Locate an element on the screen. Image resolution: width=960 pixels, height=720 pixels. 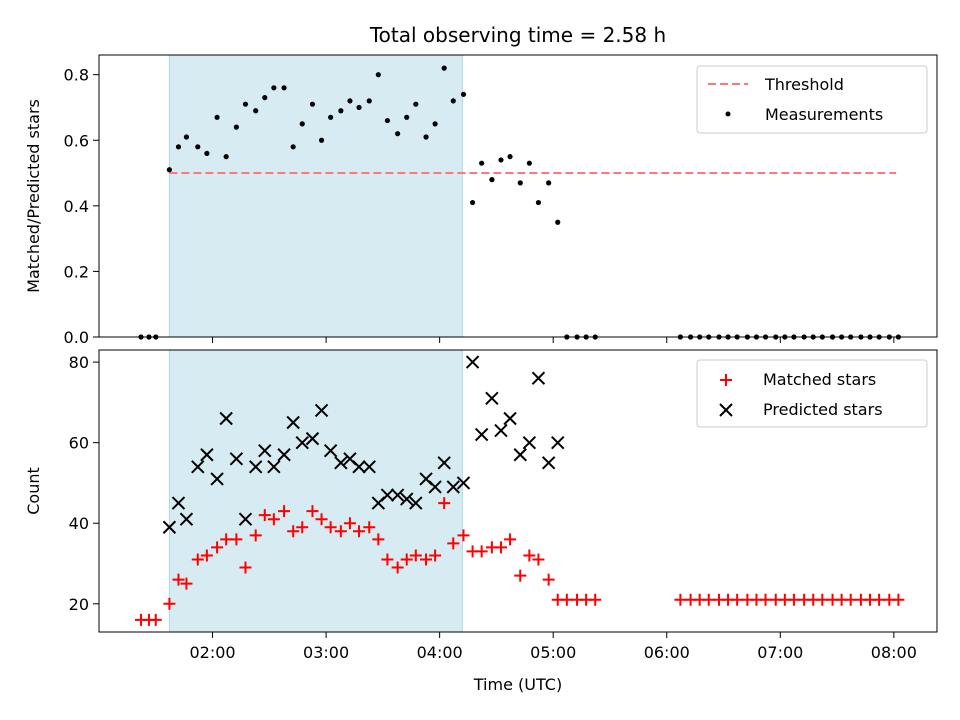
x-tick-label: 07:00 is located at coordinates (780, 652).